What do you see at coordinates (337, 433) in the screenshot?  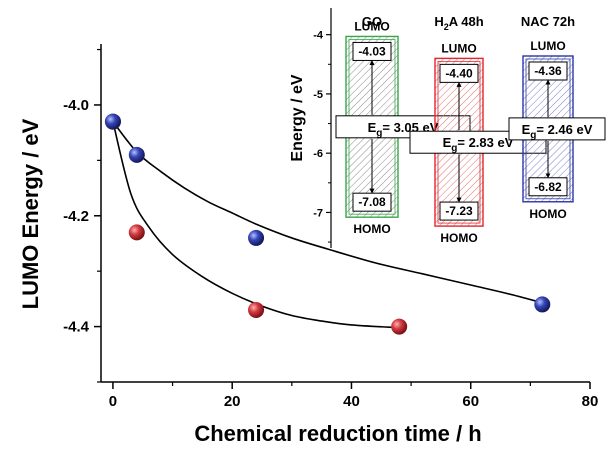 I see `x-axis-title: Chemical reduction time / h` at bounding box center [337, 433].